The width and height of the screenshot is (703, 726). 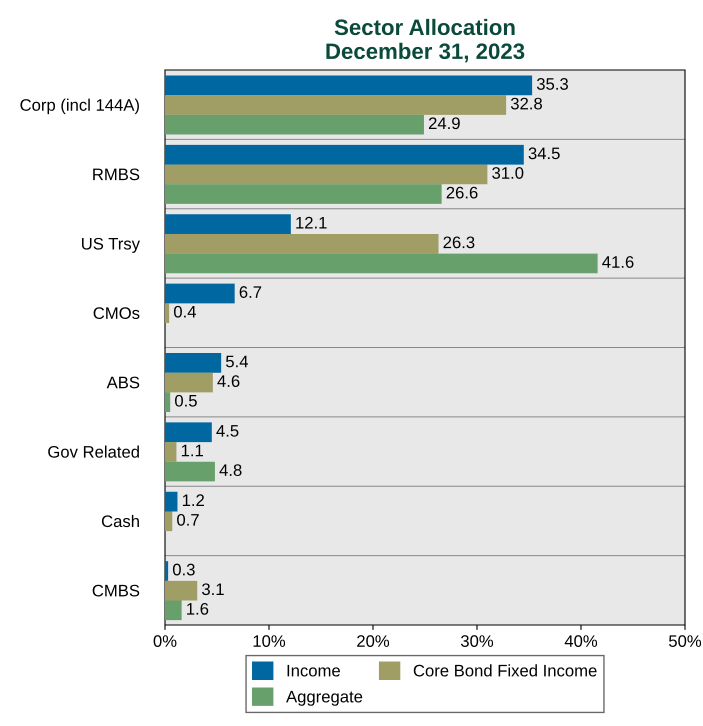 What do you see at coordinates (324, 698) in the screenshot?
I see `legend-label: Aggregate` at bounding box center [324, 698].